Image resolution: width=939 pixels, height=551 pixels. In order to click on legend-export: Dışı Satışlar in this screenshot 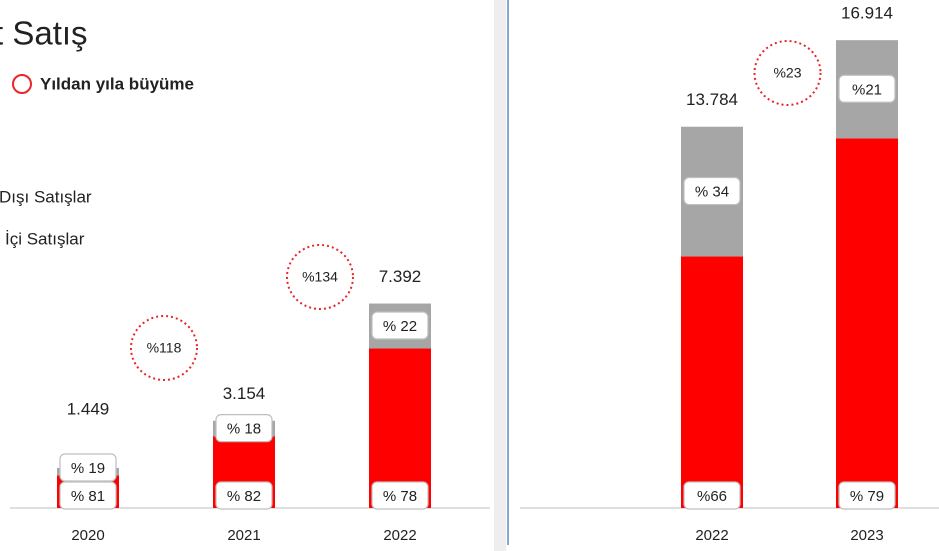, I will do `click(46, 196)`.